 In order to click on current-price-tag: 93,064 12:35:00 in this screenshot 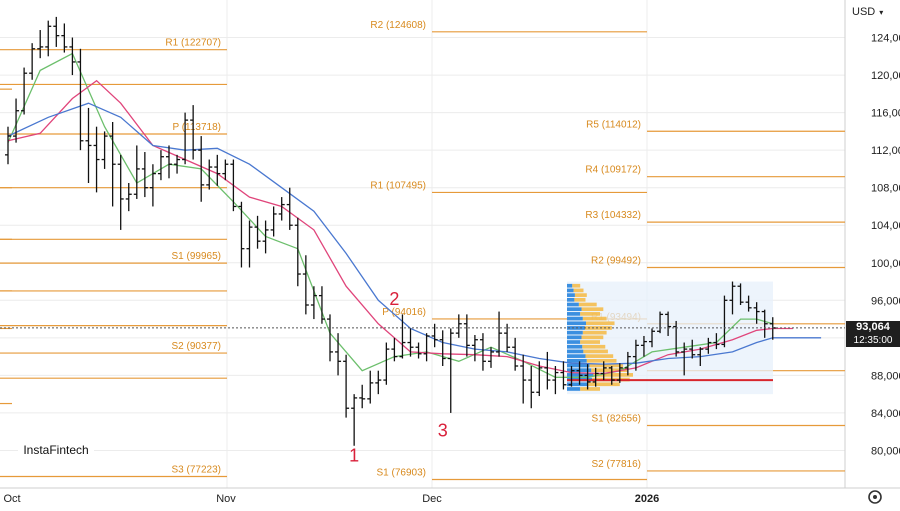, I will do `click(873, 333)`.